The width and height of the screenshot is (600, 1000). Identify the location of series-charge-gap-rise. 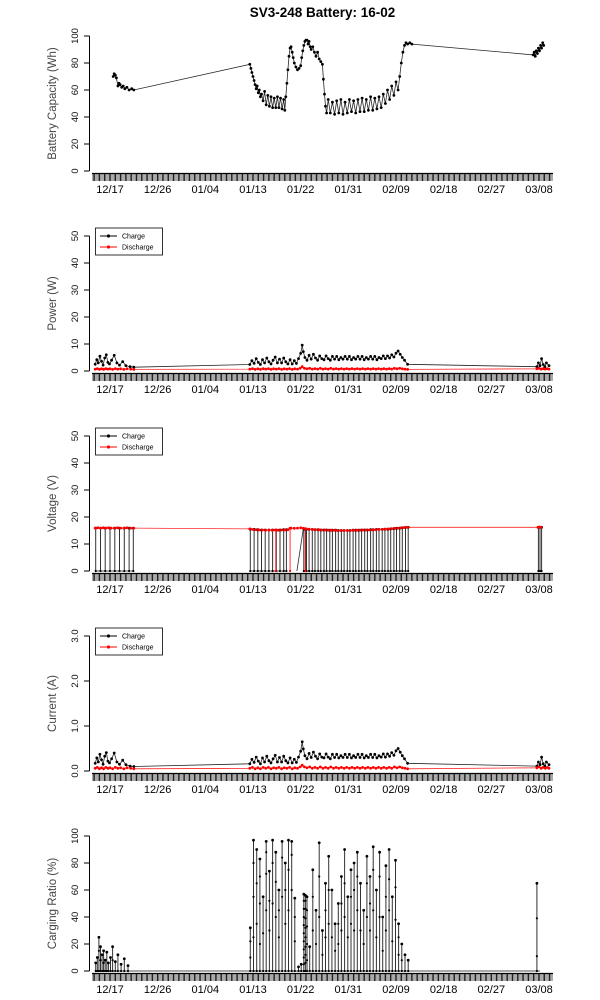
(300, 550).